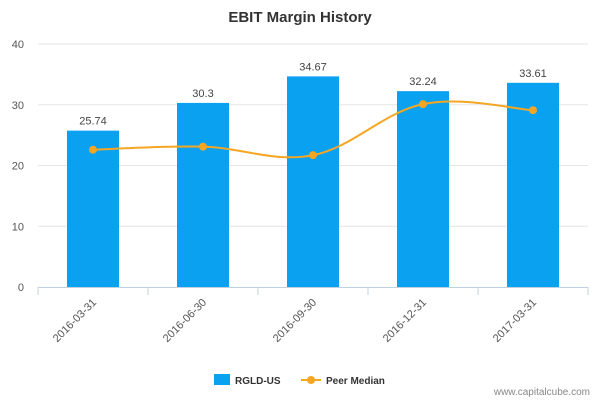  Describe the element at coordinates (355, 381) in the screenshot. I see `legend-label-line: Peer Median` at that location.